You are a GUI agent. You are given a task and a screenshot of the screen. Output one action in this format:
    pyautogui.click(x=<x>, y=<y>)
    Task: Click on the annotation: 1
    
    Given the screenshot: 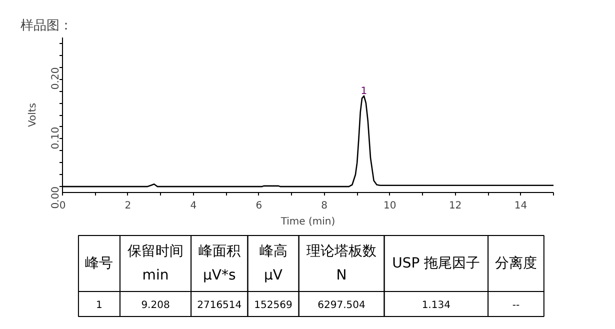 What is the action you would take?
    pyautogui.click(x=364, y=91)
    